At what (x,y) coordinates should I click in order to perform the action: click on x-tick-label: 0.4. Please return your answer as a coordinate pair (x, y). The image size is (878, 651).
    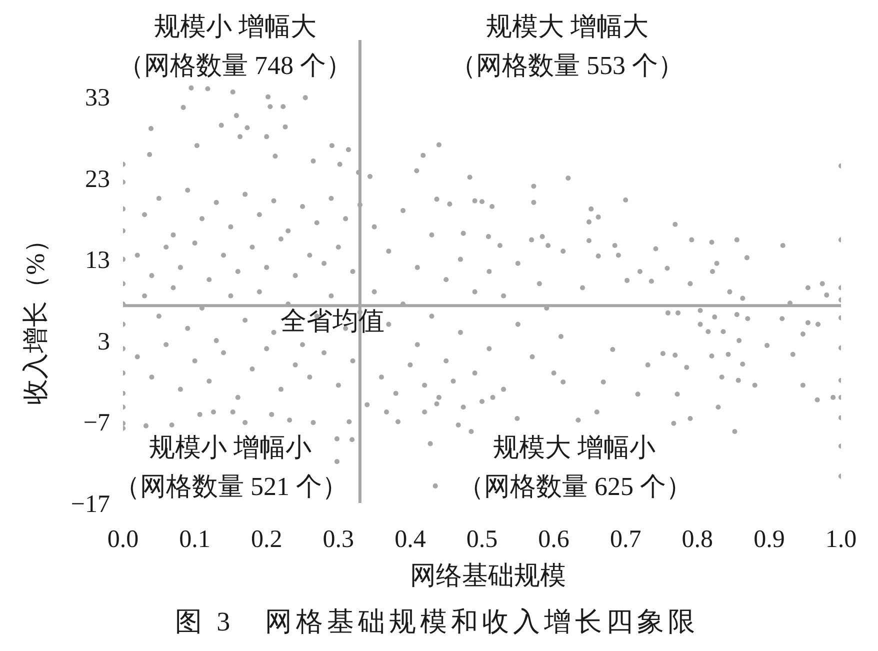
    Looking at the image, I should click on (410, 539).